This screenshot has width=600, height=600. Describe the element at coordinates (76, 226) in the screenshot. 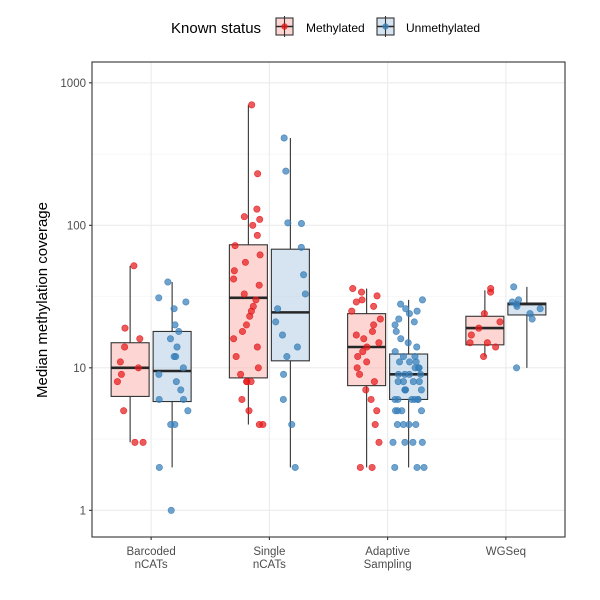

I see `y-tick-label: 100` at that location.